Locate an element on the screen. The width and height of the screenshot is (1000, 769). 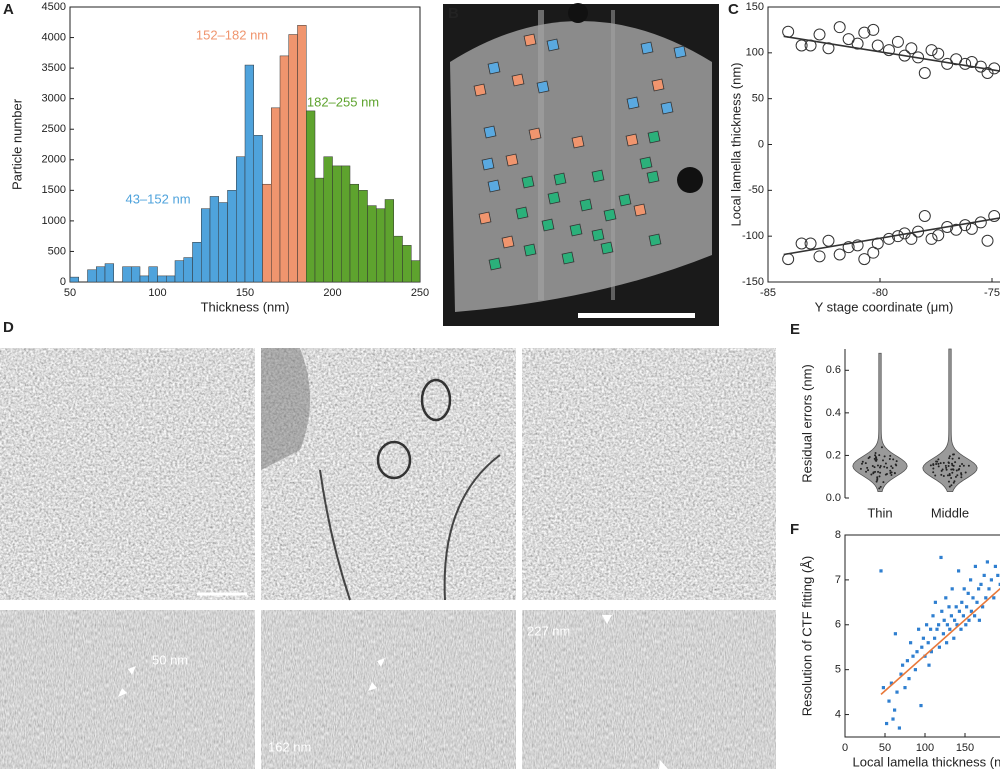
x-tick-label: 100 is located at coordinates (925, 748).